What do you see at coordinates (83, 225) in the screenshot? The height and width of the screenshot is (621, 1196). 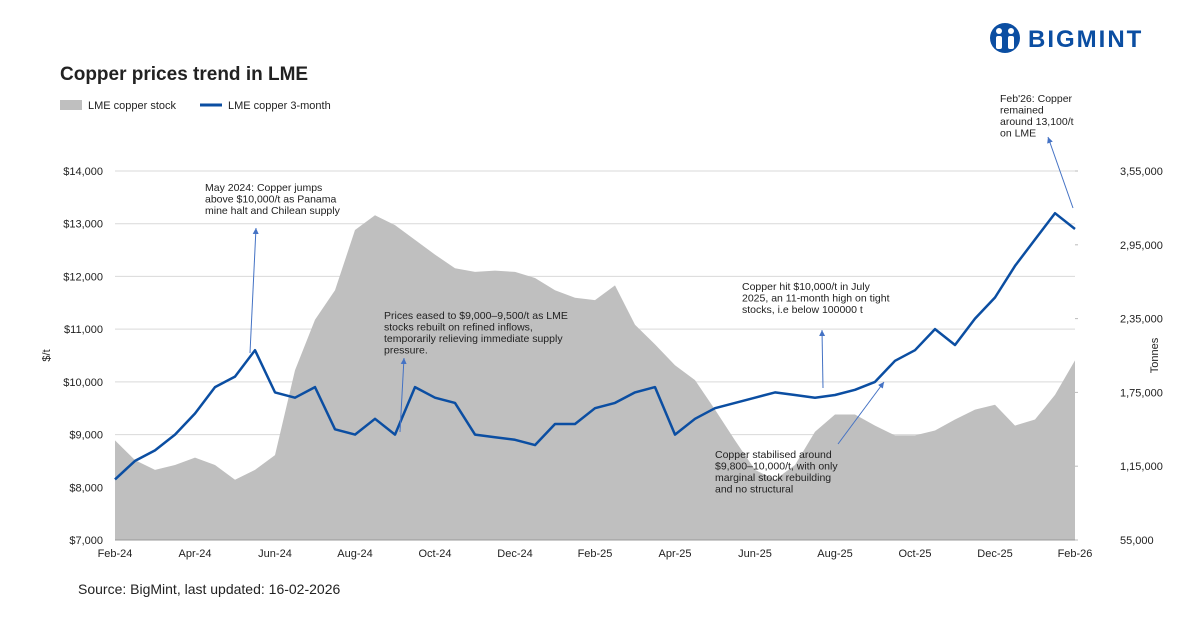 I see `y-tick-label: $13,000` at bounding box center [83, 225].